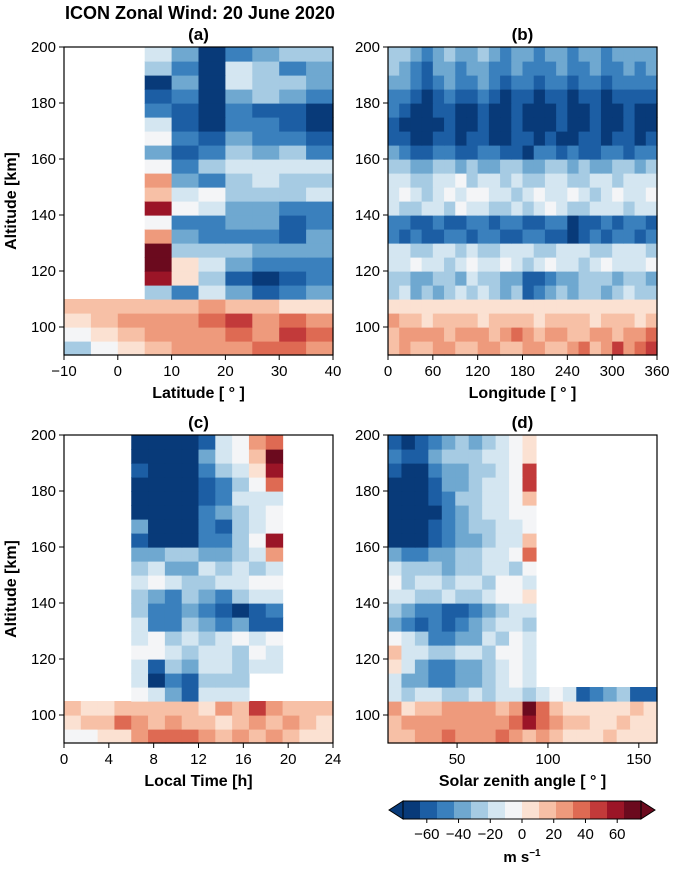 This screenshot has height=872, width=678. I want to click on y-tick-label: 180, so click(43, 491).